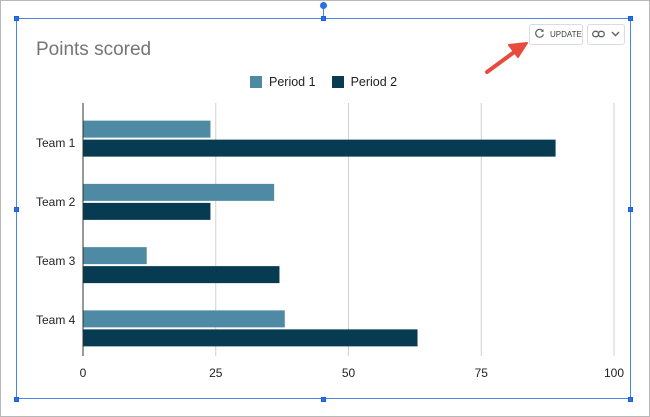 This screenshot has height=417, width=650. Describe the element at coordinates (566, 34) in the screenshot. I see `update-label: UPDATE` at that location.